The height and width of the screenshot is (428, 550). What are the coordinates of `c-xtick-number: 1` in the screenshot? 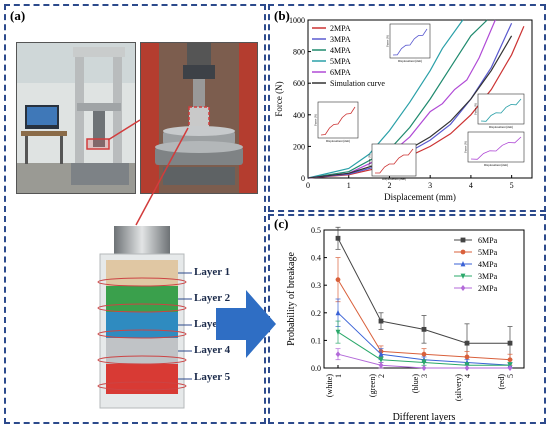 It's located at (338, 376).